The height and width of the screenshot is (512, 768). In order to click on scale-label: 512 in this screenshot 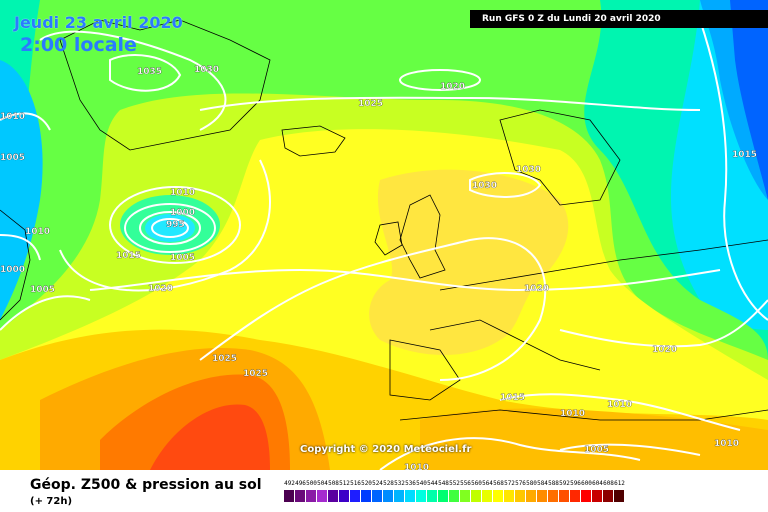, I will do `click(344, 483)`.